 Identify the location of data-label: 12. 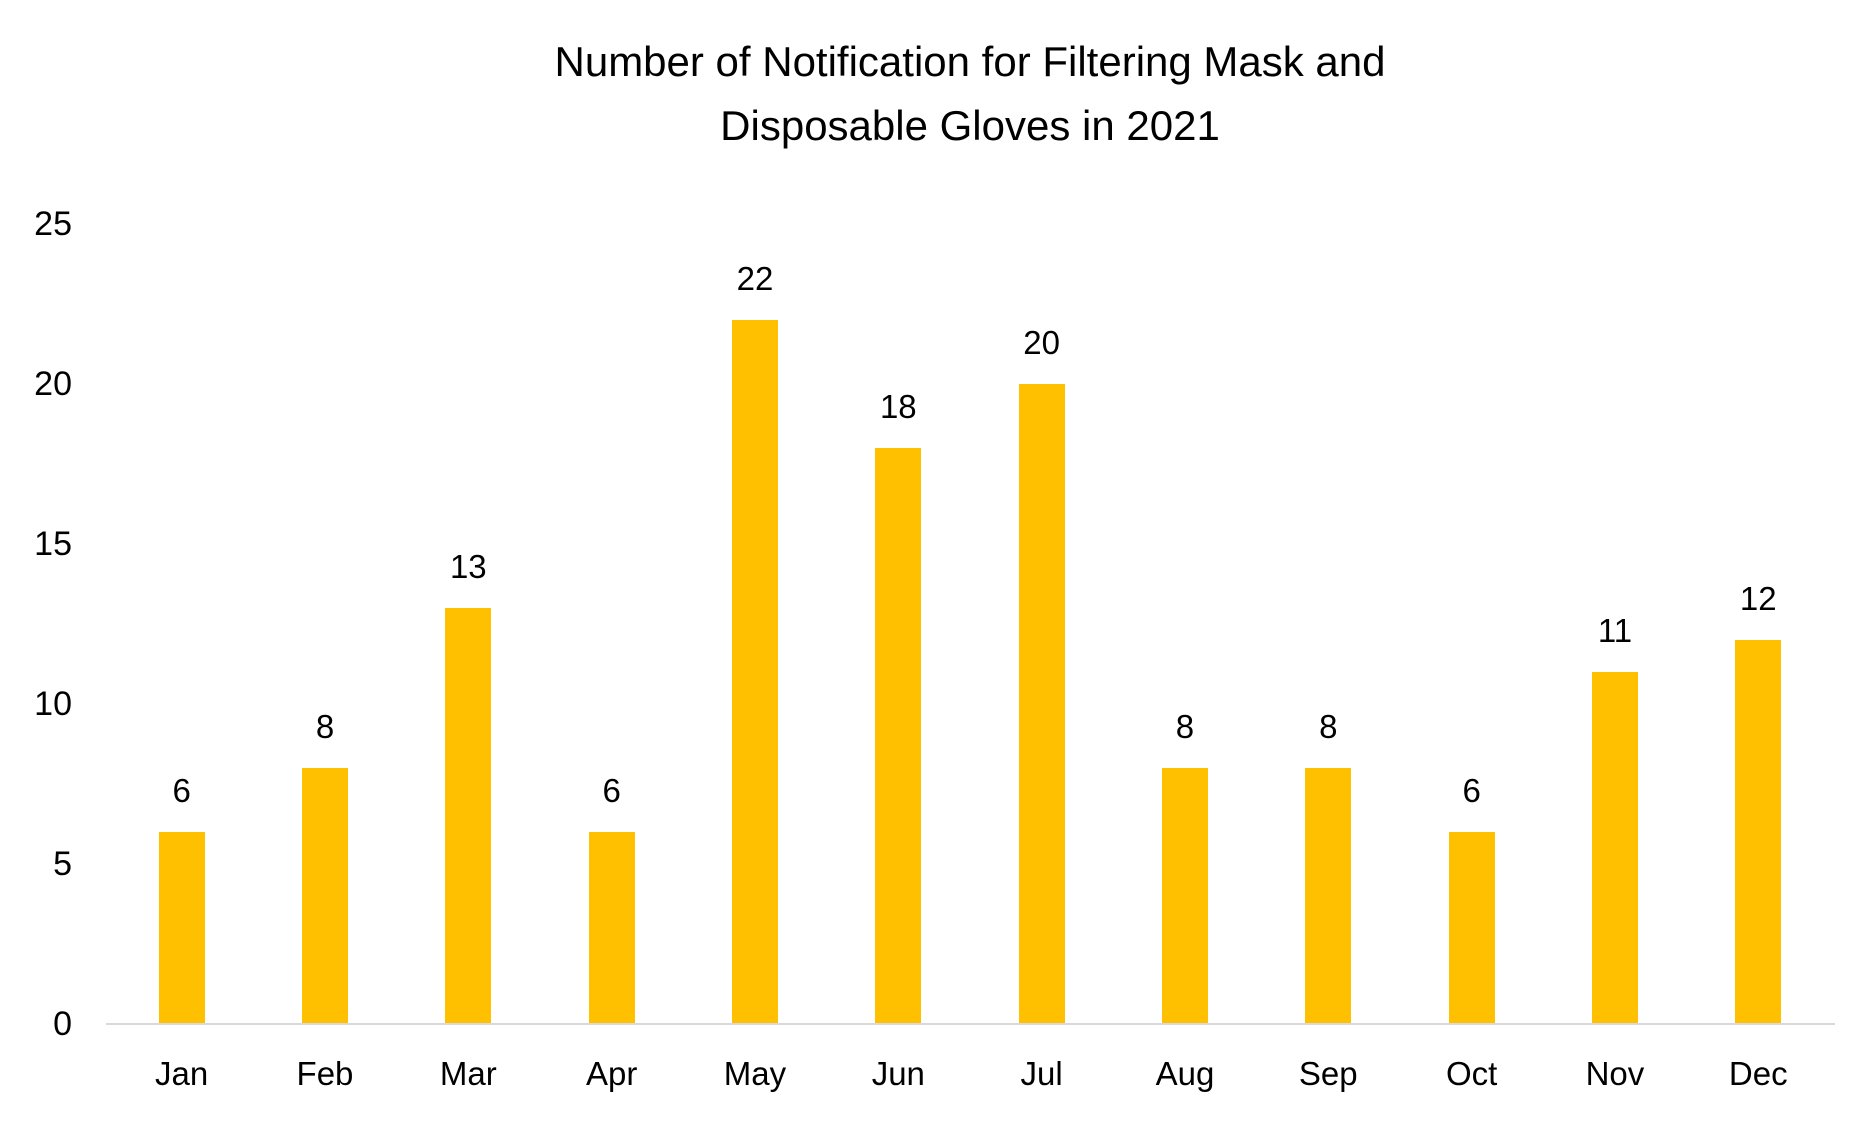
(1758, 598).